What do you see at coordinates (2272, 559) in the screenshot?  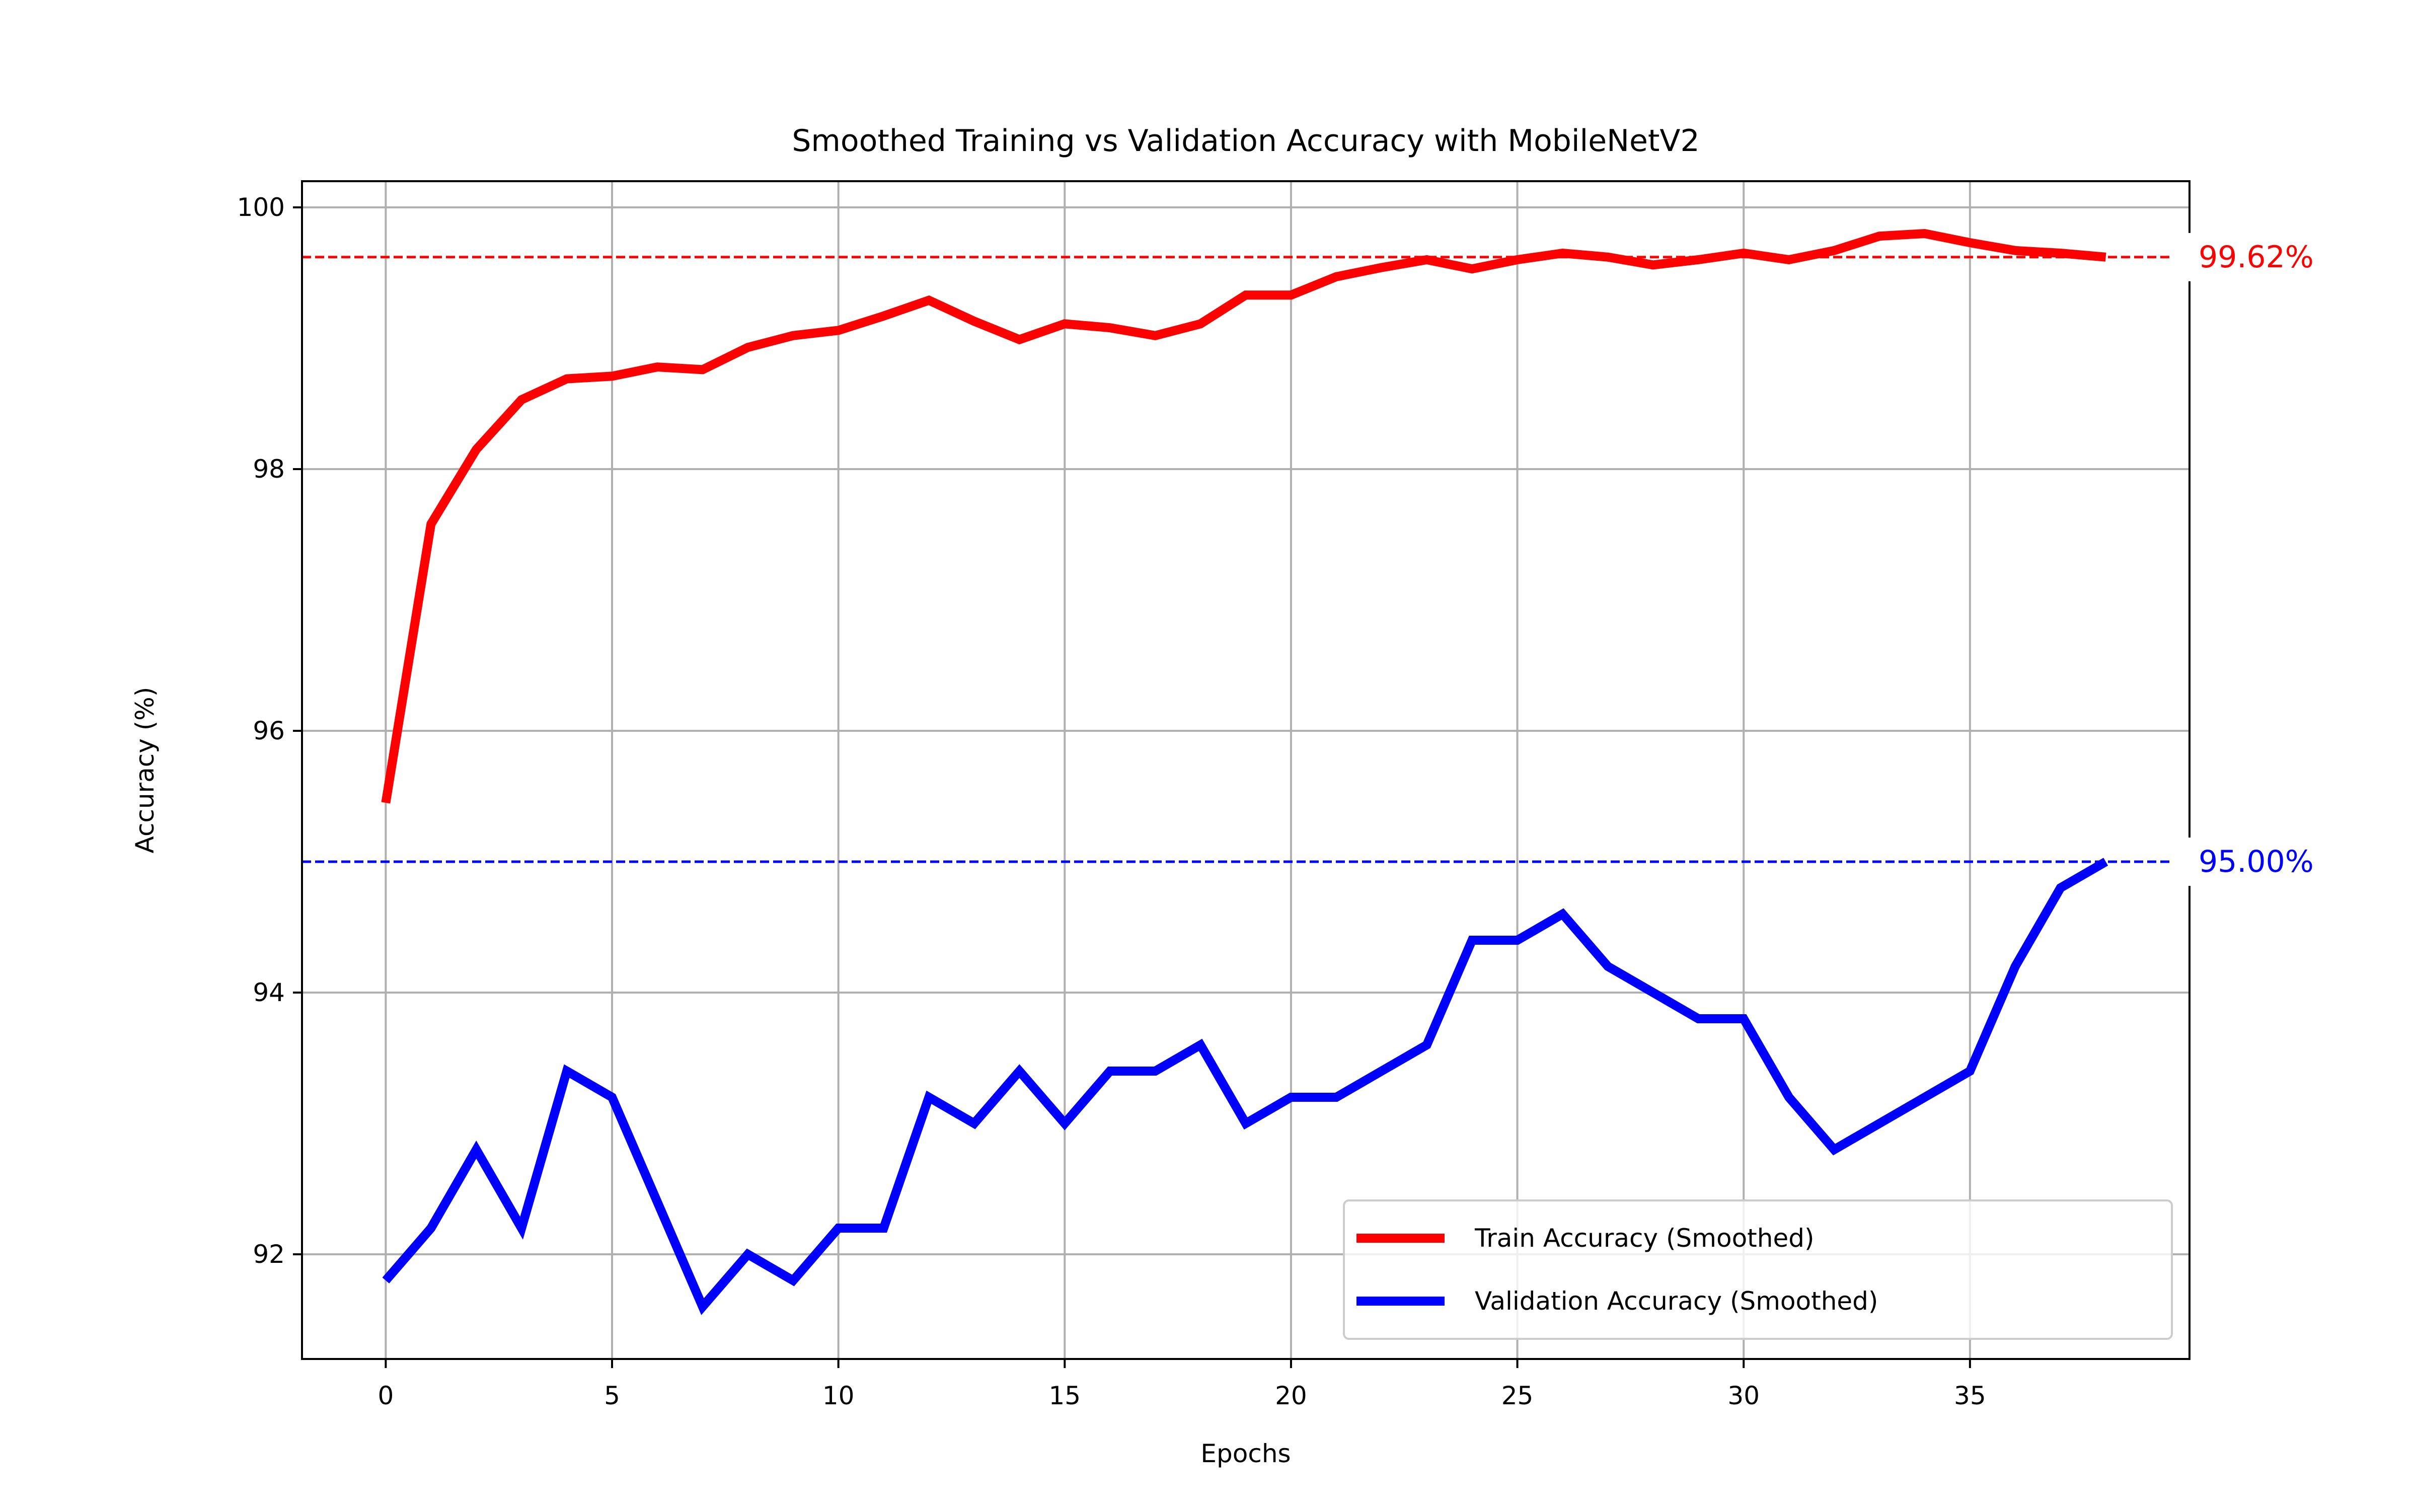 I see `reference-labels: 99.62% 95.00%` at bounding box center [2272, 559].